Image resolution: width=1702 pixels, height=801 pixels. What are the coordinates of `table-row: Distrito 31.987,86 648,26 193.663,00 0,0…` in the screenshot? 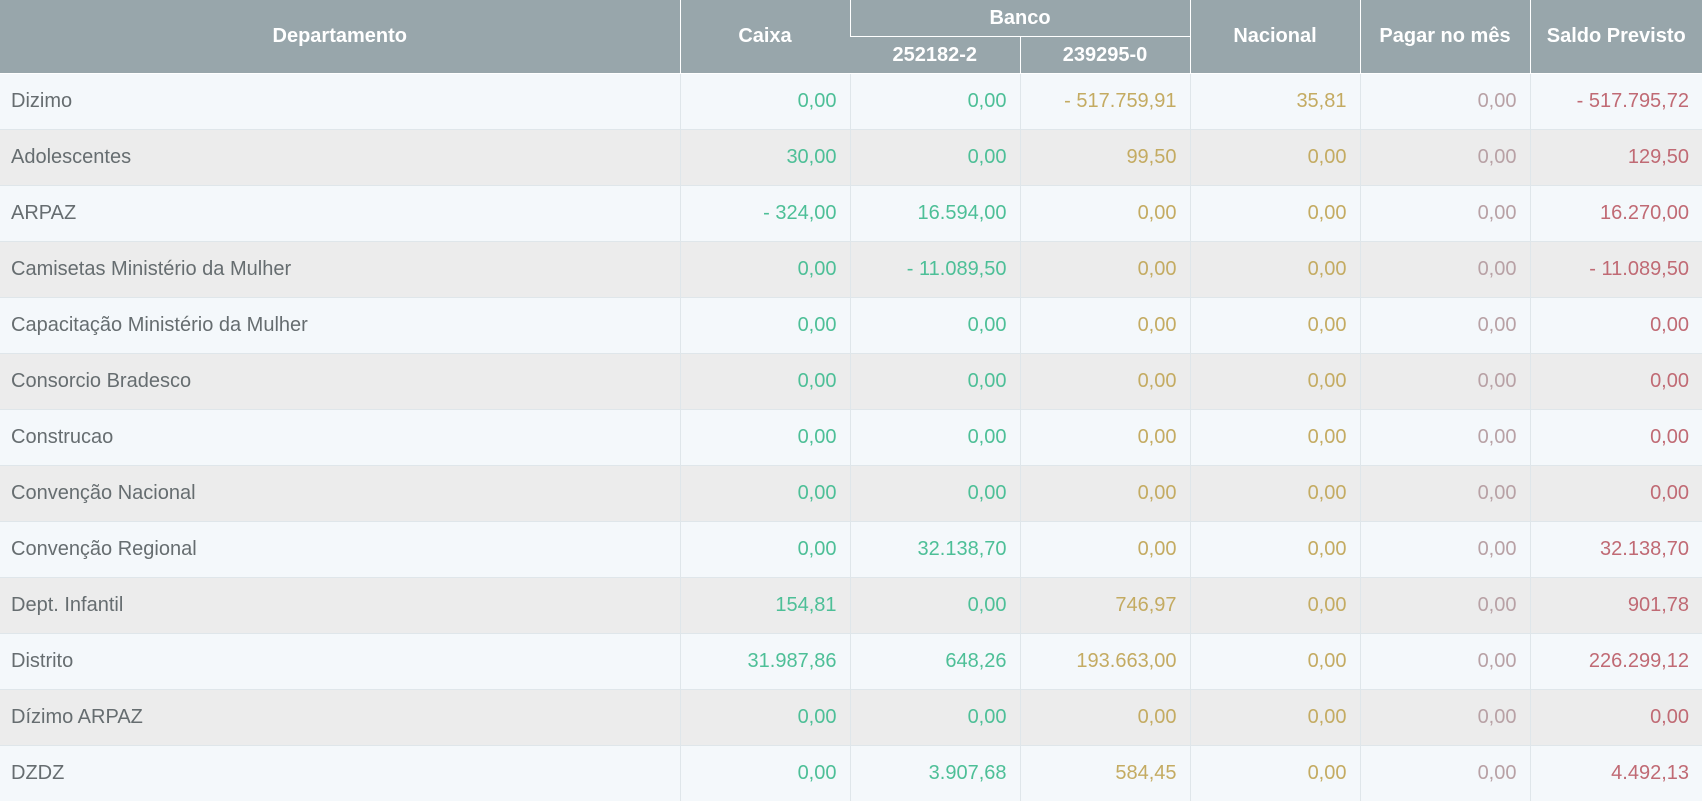 It's located at (851, 661).